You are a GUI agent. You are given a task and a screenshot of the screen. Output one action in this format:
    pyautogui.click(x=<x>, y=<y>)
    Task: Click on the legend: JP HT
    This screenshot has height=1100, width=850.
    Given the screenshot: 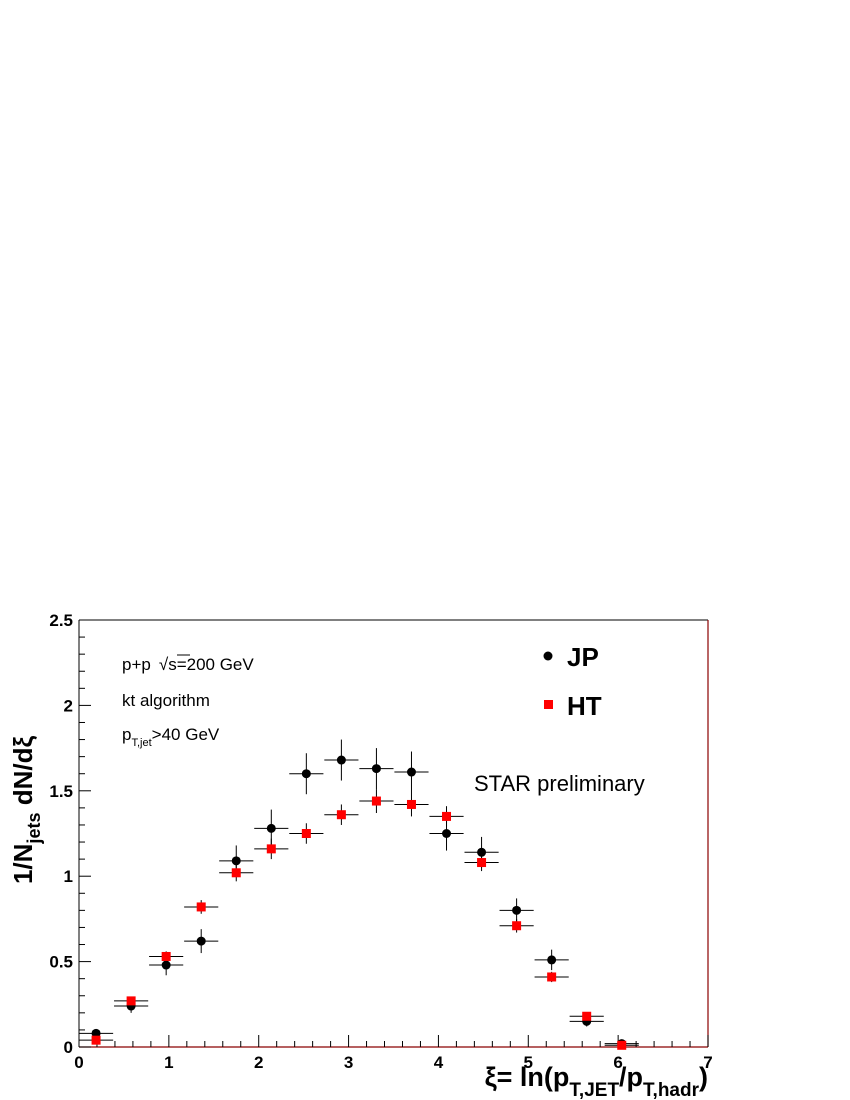 What is the action you would take?
    pyautogui.click(x=572, y=681)
    